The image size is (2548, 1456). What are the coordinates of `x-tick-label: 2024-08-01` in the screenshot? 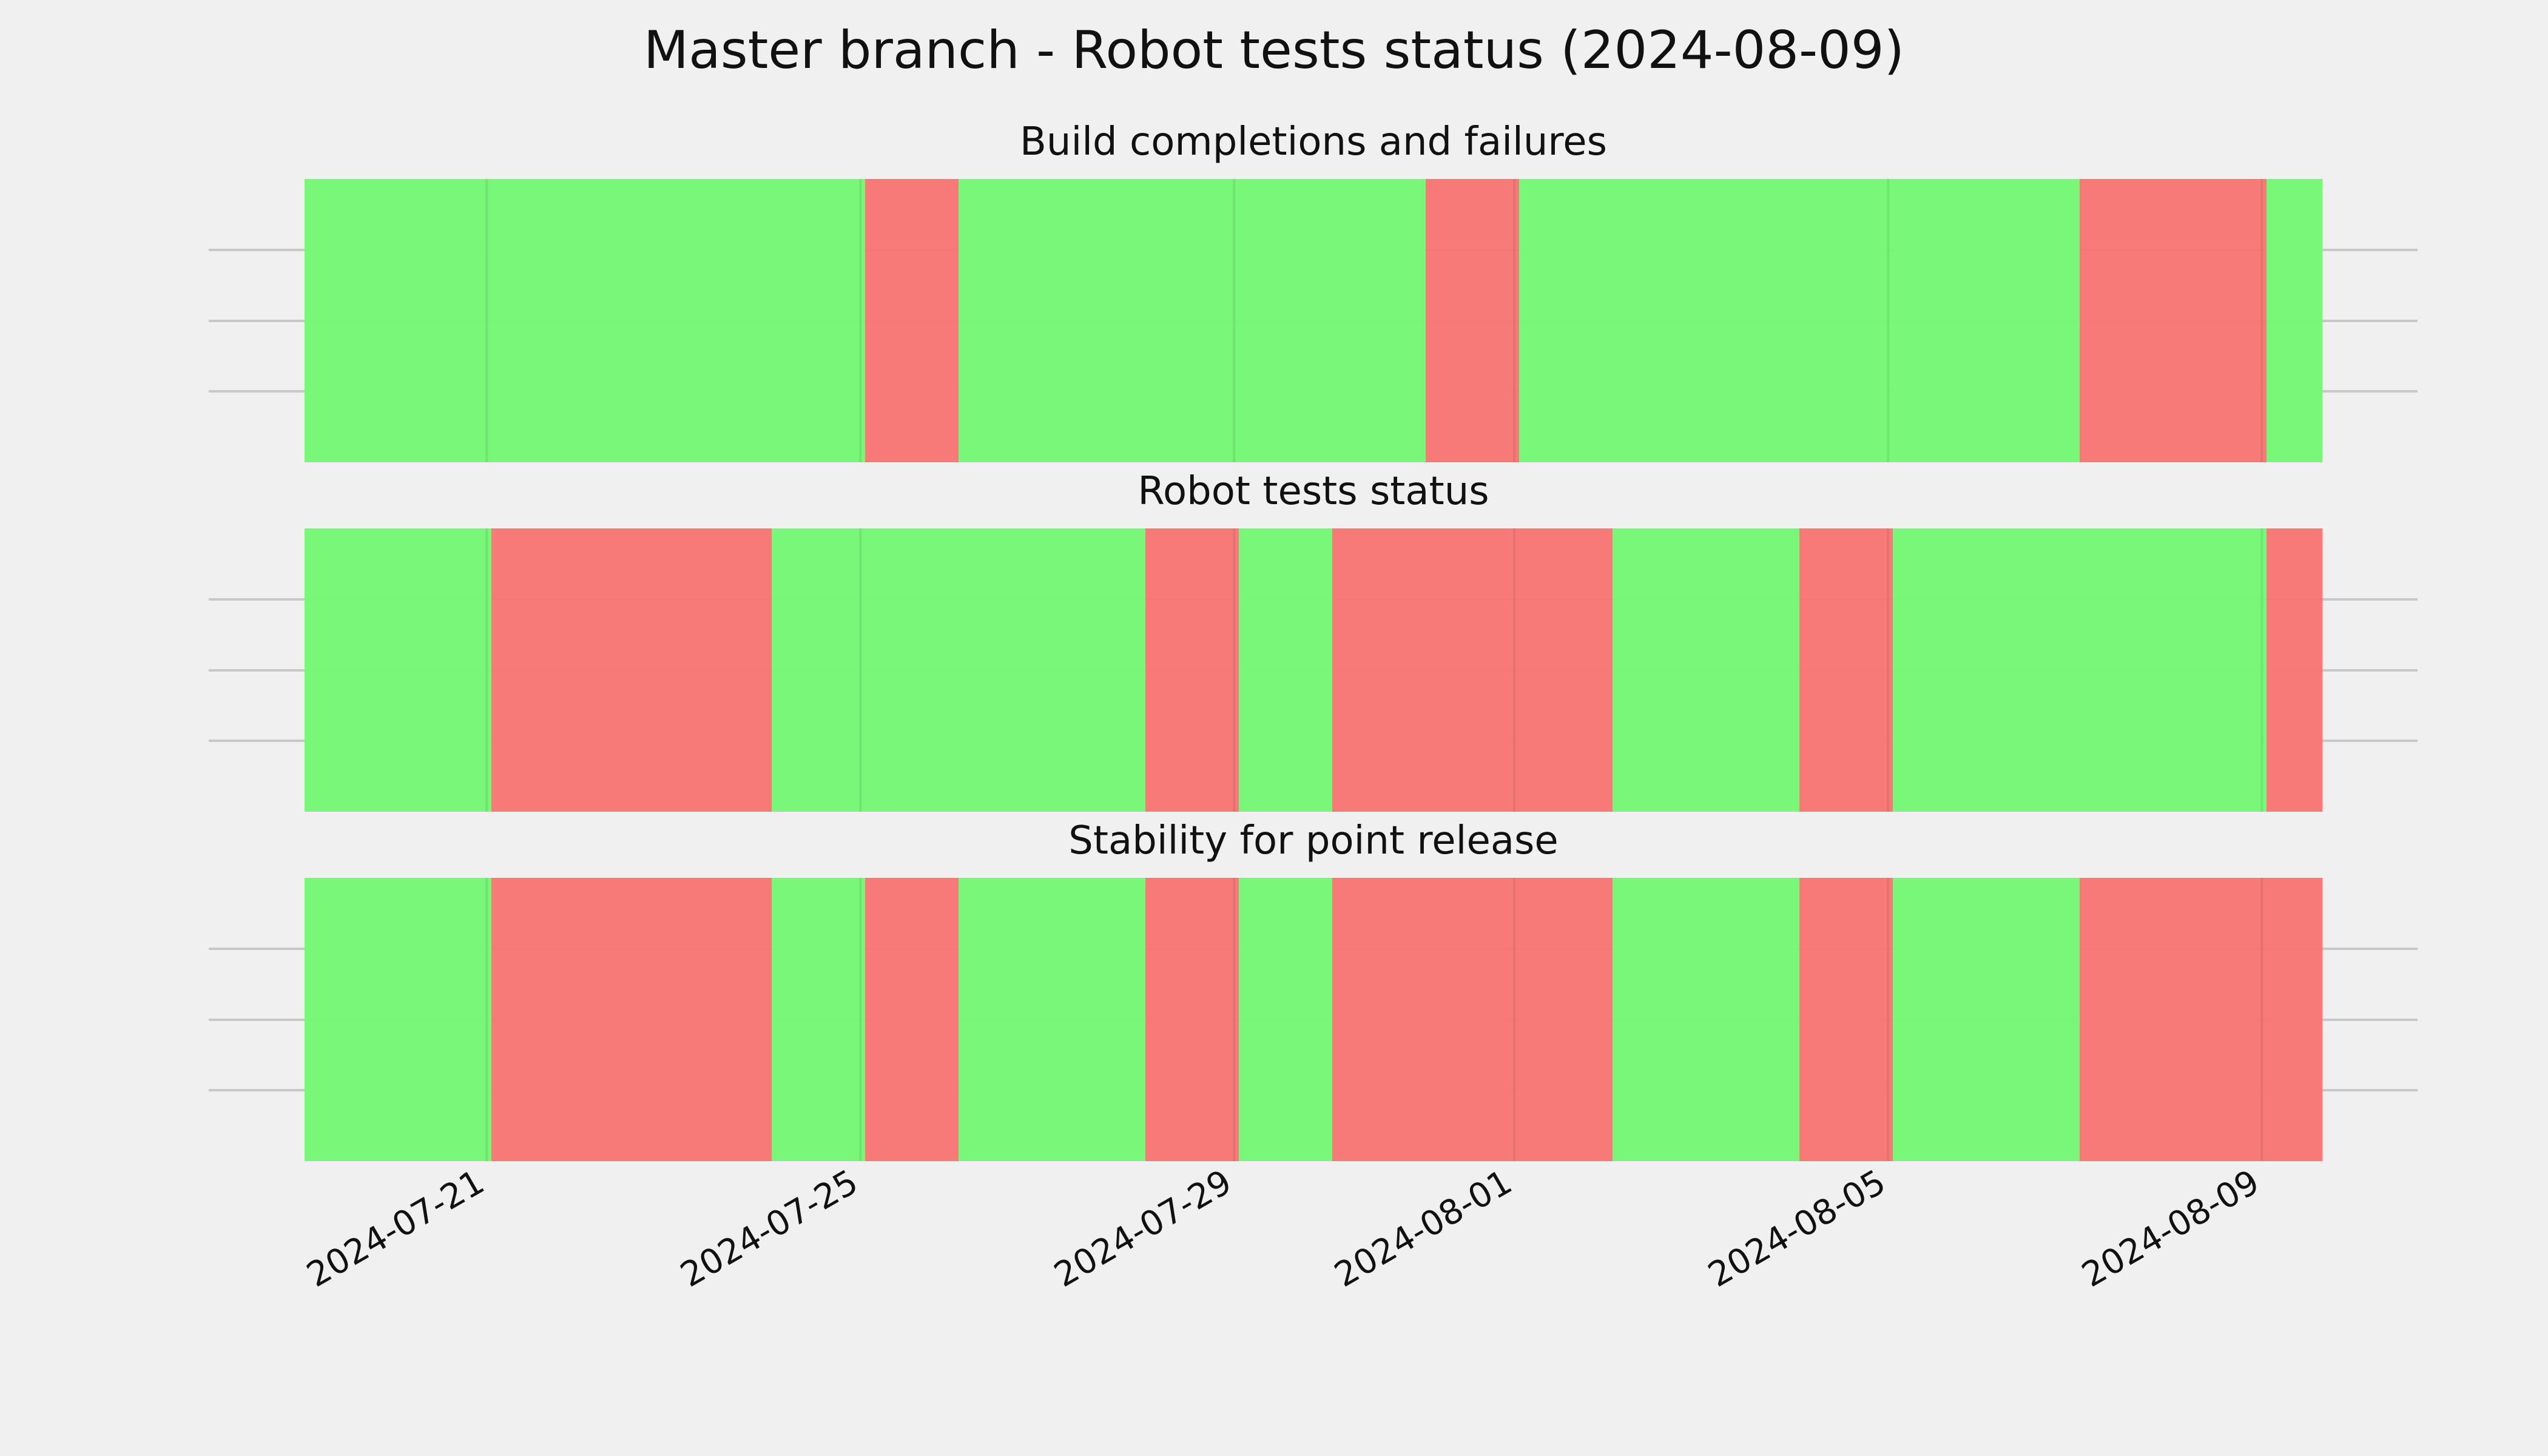 It's located at (1423, 1228).